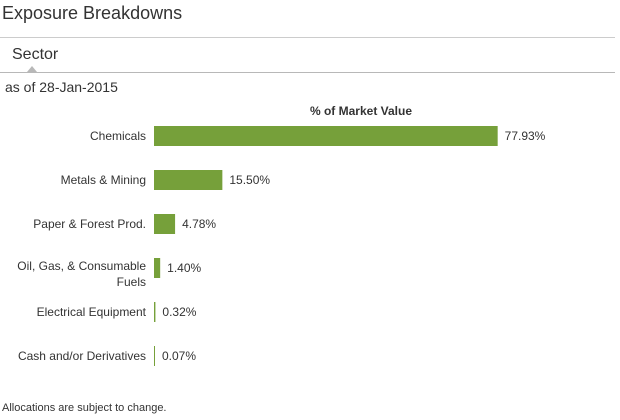  Describe the element at coordinates (184, 268) in the screenshot. I see `value-label: 1.40%` at that location.